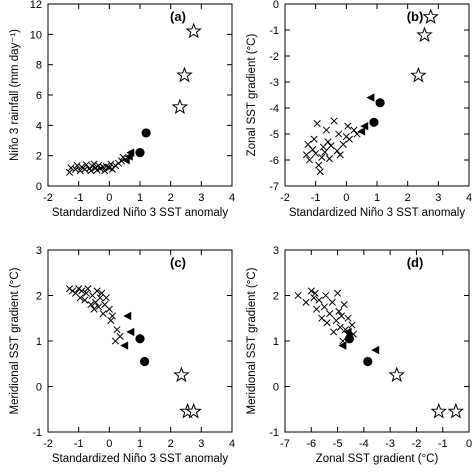 This screenshot has height=474, width=474. I want to click on x-tick-label: -5, so click(338, 444).